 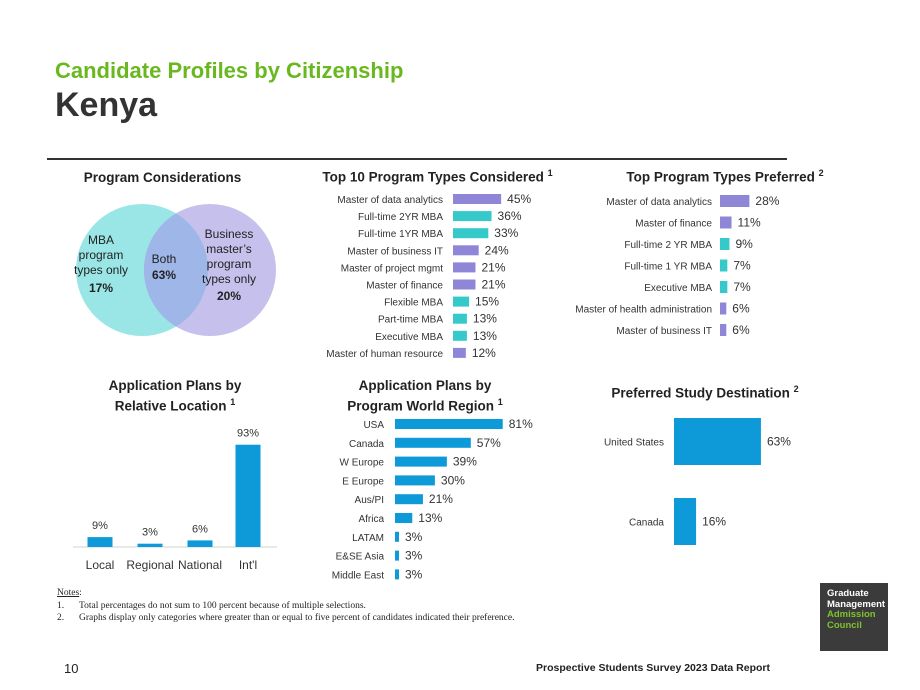 I want to click on venn-both-value: 63%, so click(x=164, y=275).